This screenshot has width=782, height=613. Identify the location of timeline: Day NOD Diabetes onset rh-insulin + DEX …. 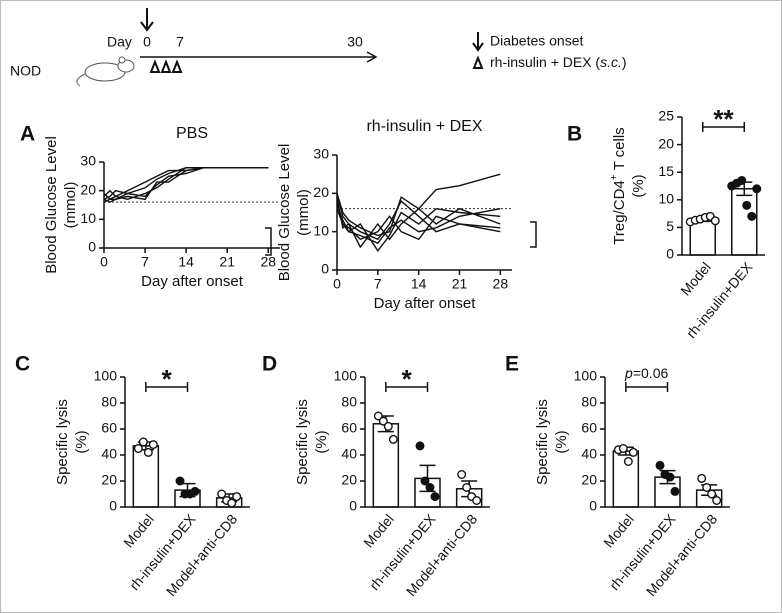
(318, 47).